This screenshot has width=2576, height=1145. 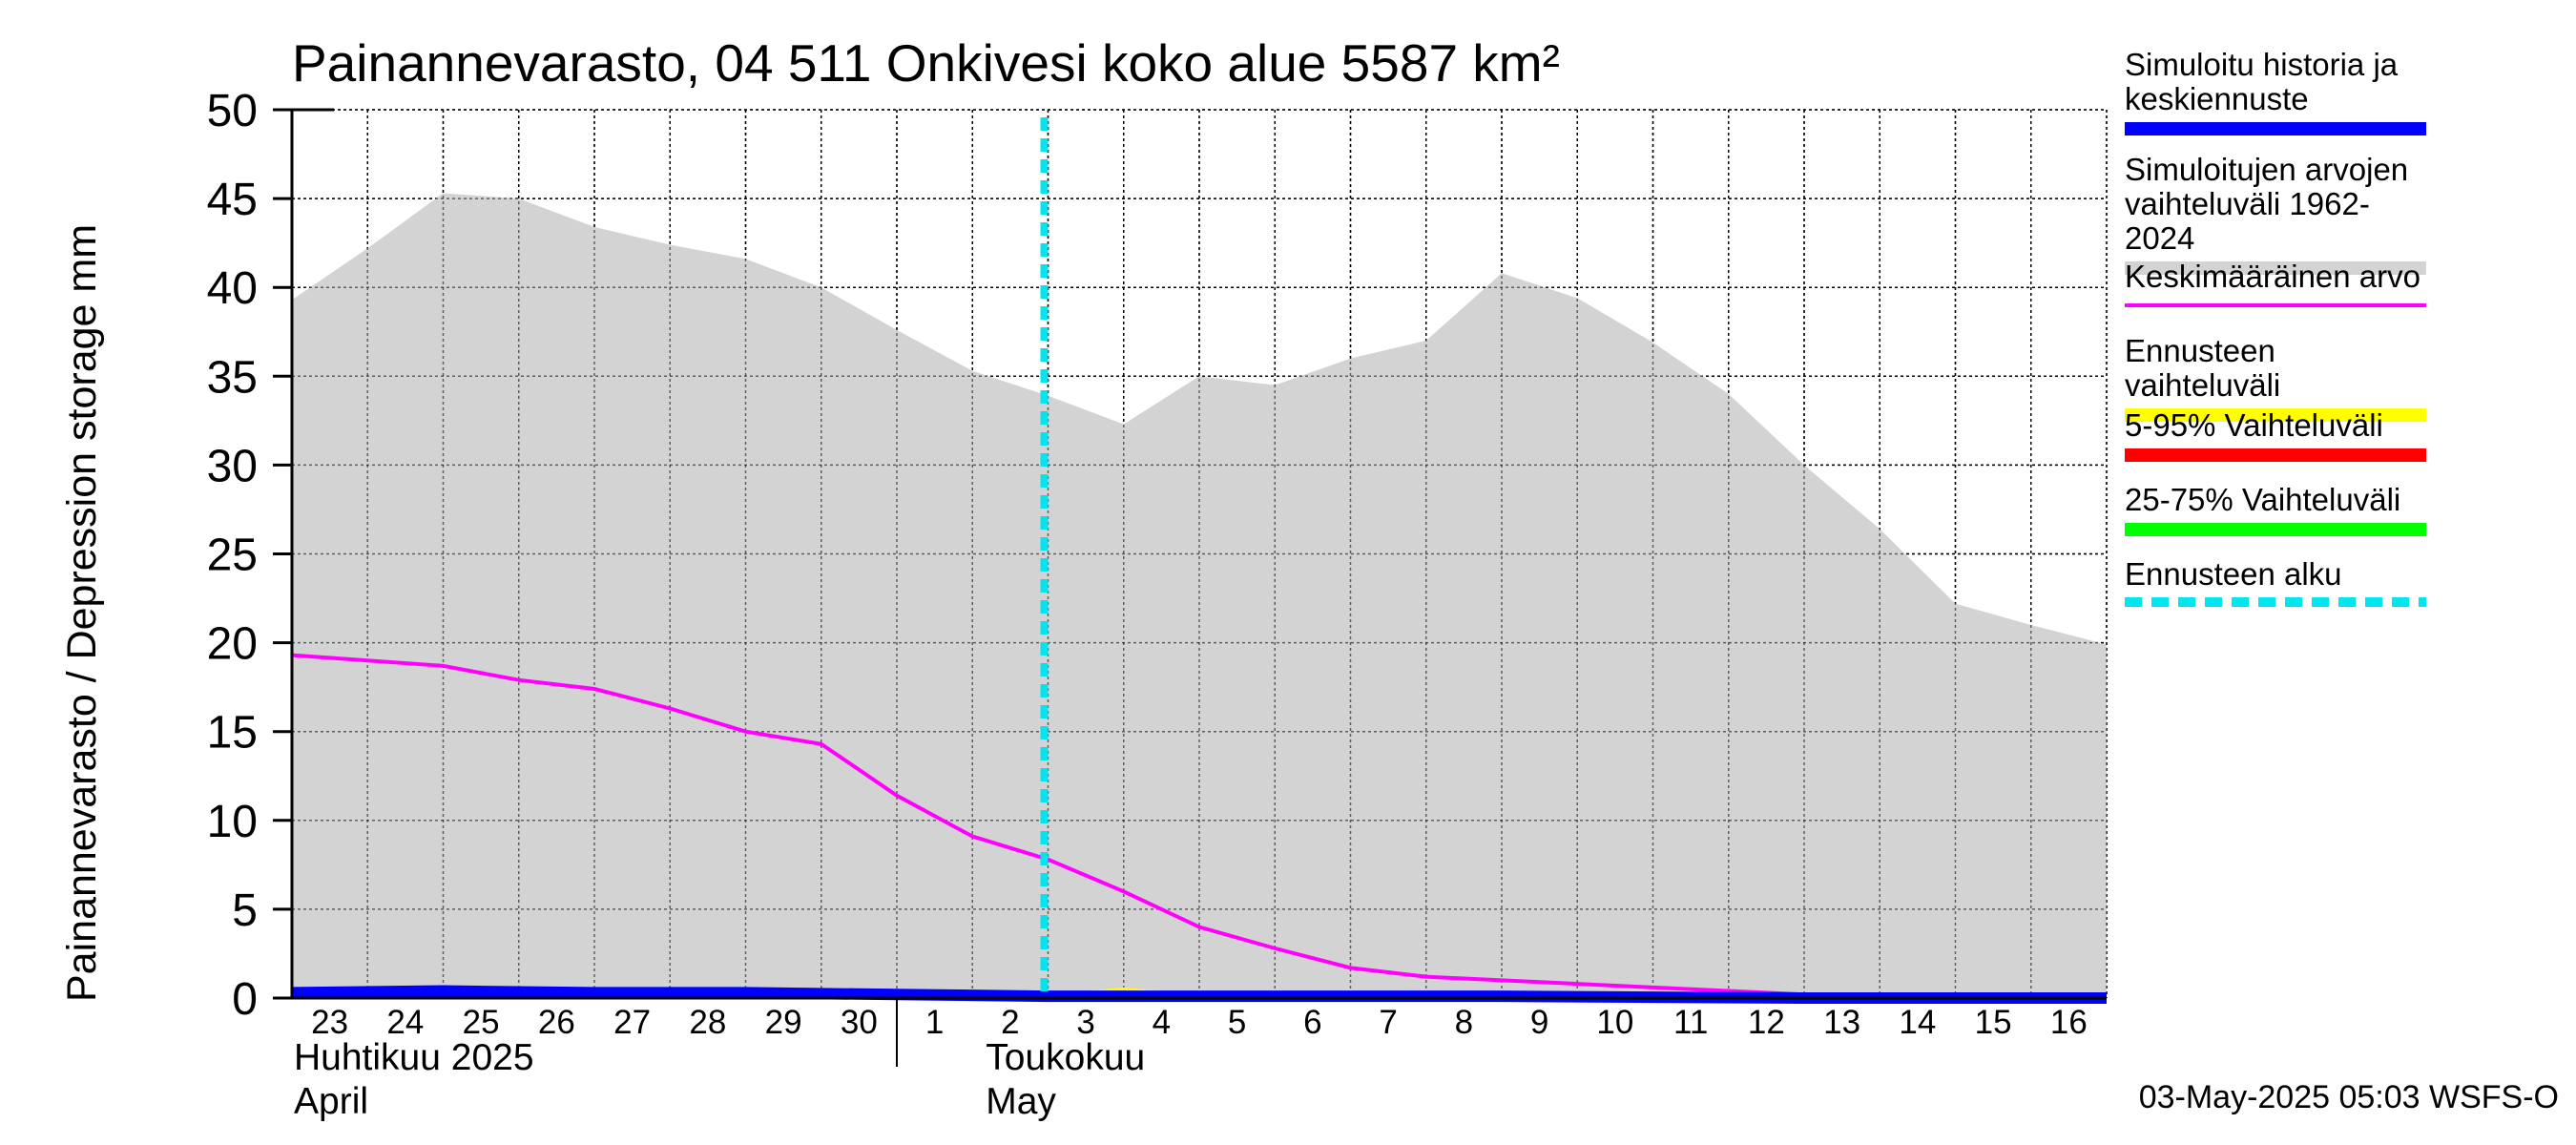 I want to click on legend-label: 5-95% Vaihteluväli, so click(x=2254, y=425).